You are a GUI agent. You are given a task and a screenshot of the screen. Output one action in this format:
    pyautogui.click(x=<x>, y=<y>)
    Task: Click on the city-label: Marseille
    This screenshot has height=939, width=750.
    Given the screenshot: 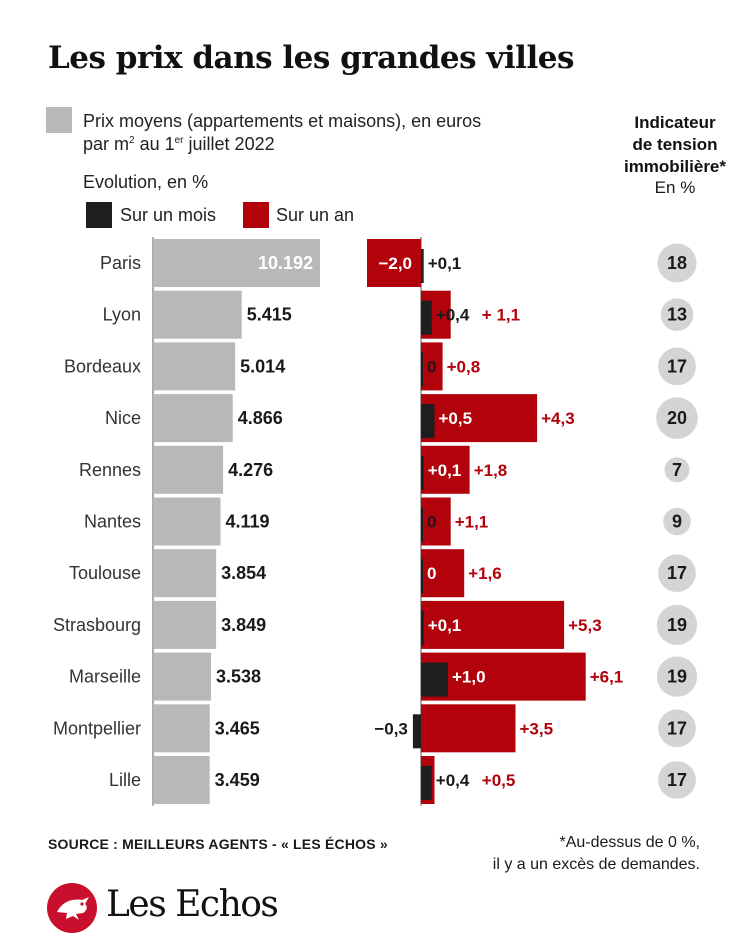 What is the action you would take?
    pyautogui.click(x=105, y=677)
    